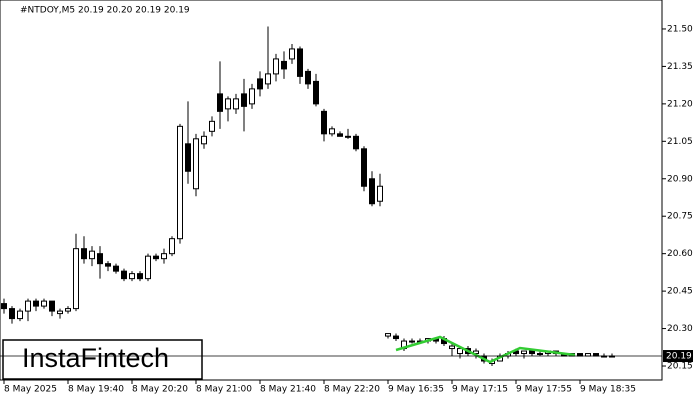  Describe the element at coordinates (96, 390) in the screenshot. I see `x-tick-label: 8 May 19:40` at that location.